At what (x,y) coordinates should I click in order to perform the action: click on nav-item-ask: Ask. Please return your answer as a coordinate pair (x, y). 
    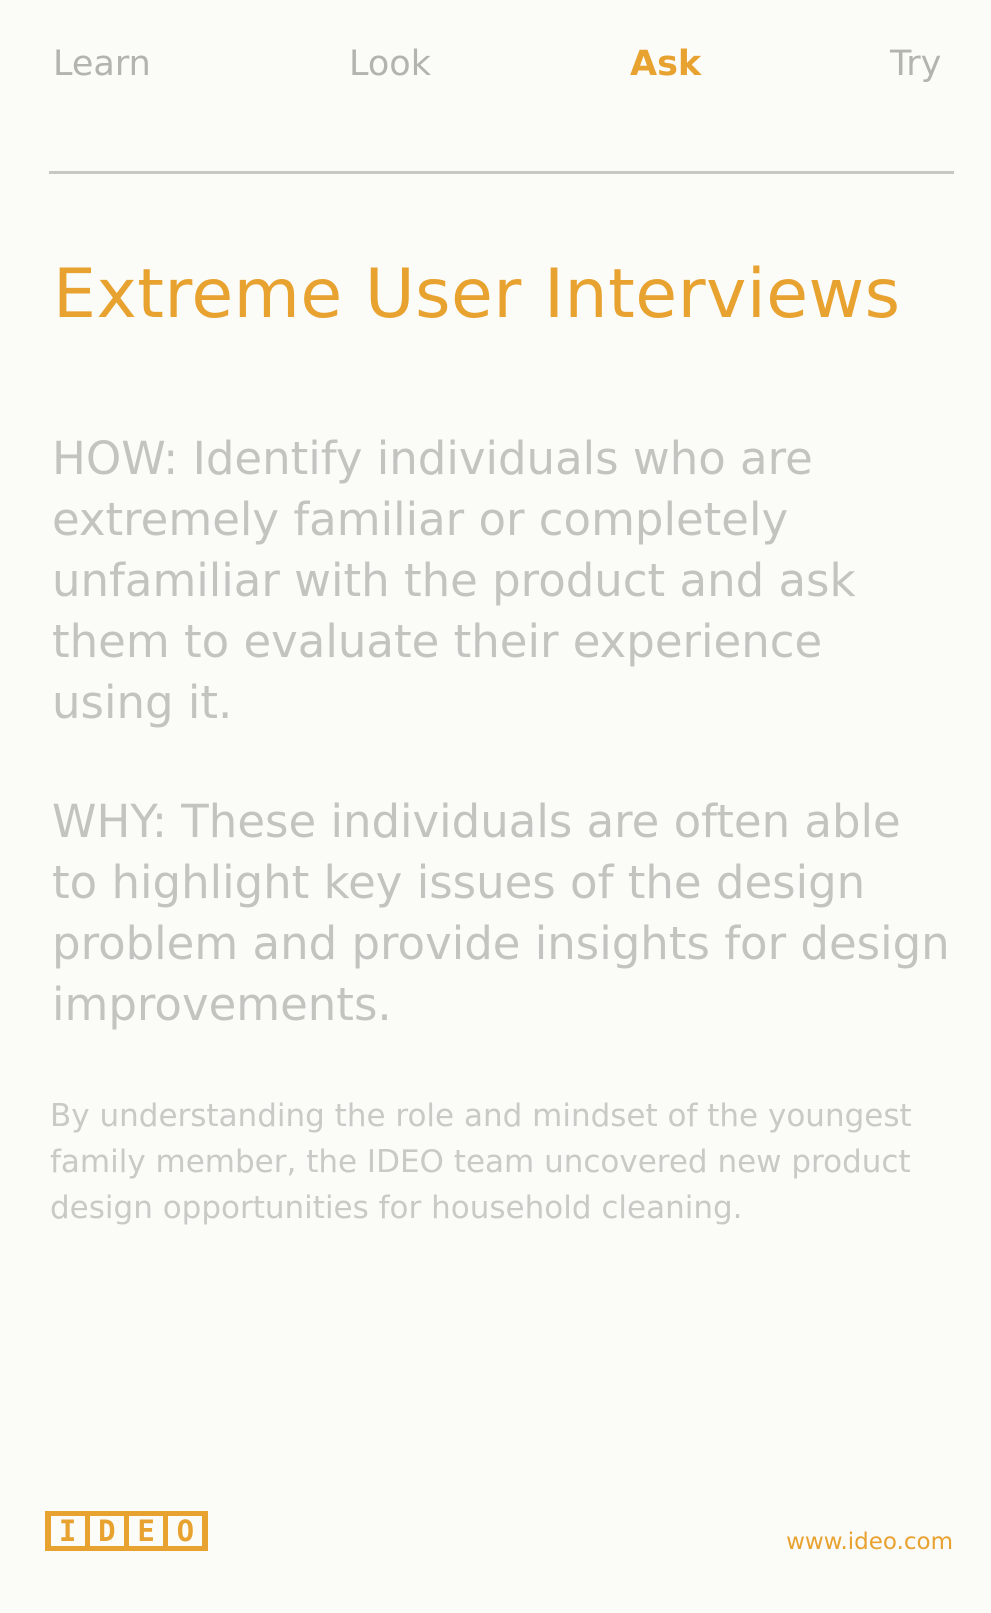
    Looking at the image, I should click on (666, 64).